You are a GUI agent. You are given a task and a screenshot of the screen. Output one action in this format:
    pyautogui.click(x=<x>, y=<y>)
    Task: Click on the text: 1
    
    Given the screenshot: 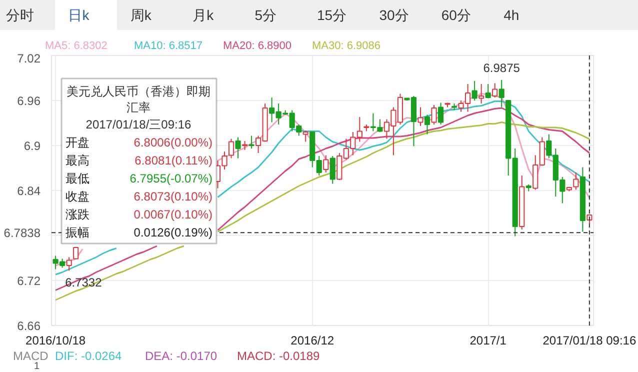 What is the action you would take?
    pyautogui.click(x=37, y=366)
    